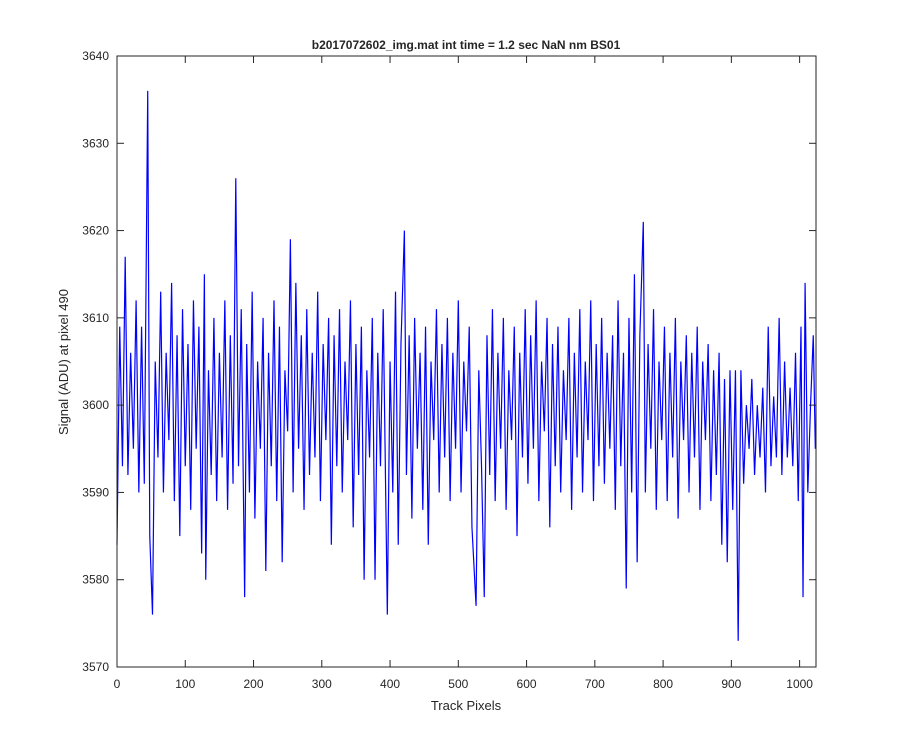 The image size is (900, 750). I want to click on y-tick-label: 3580, so click(95, 580).